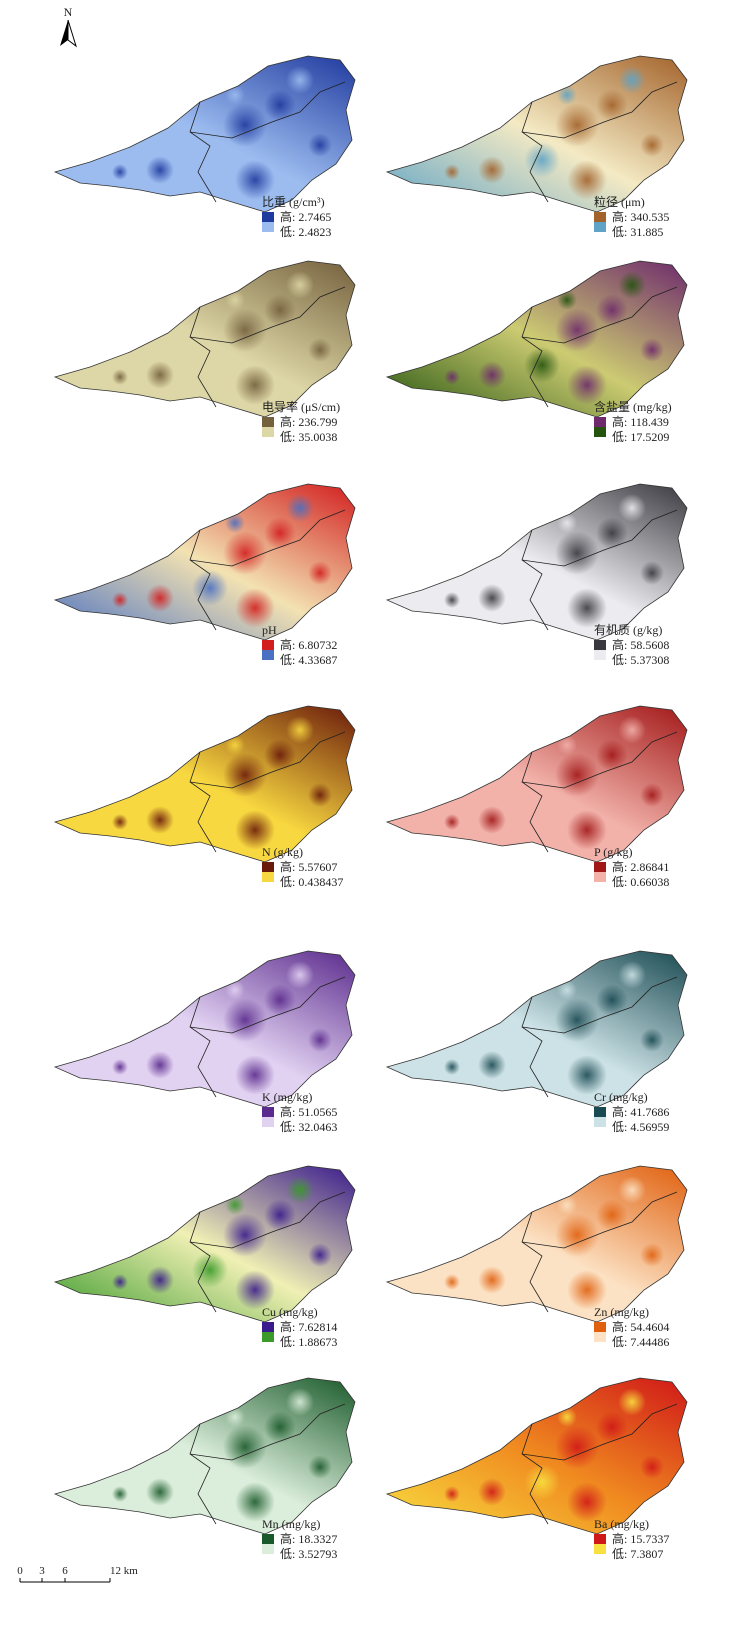 The width and height of the screenshot is (752, 1628). I want to click on scale-label: 0, so click(20, 1571).